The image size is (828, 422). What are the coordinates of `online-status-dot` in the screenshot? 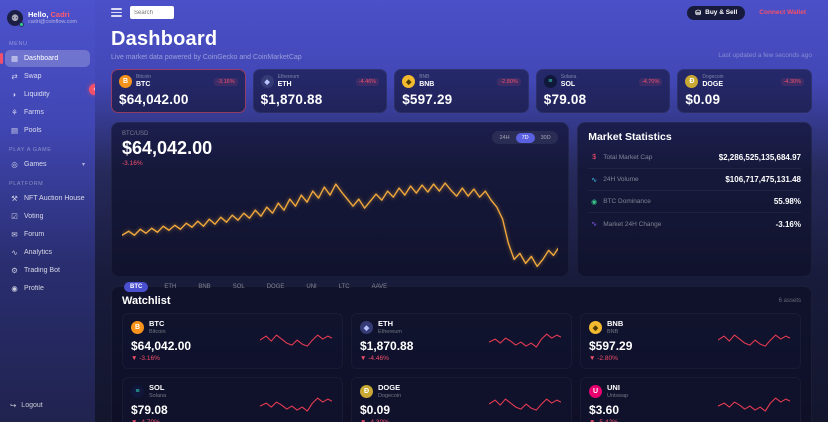 It's located at (21, 24).